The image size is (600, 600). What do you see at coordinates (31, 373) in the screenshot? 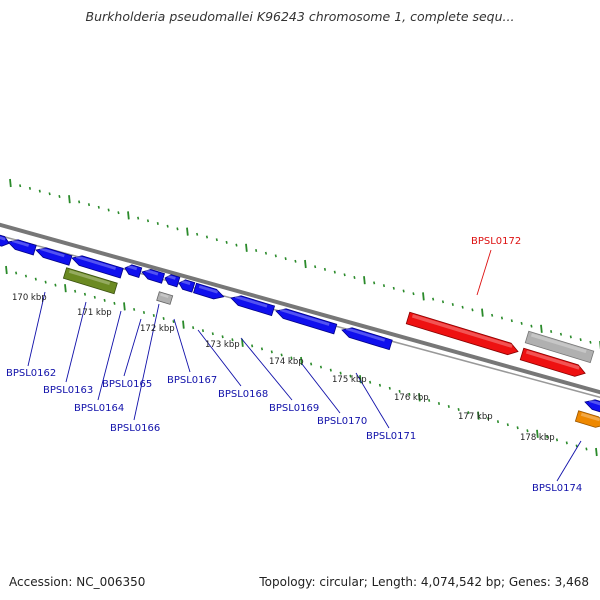
I see `gene-label-BPSL0162: BPSL0162` at bounding box center [31, 373].